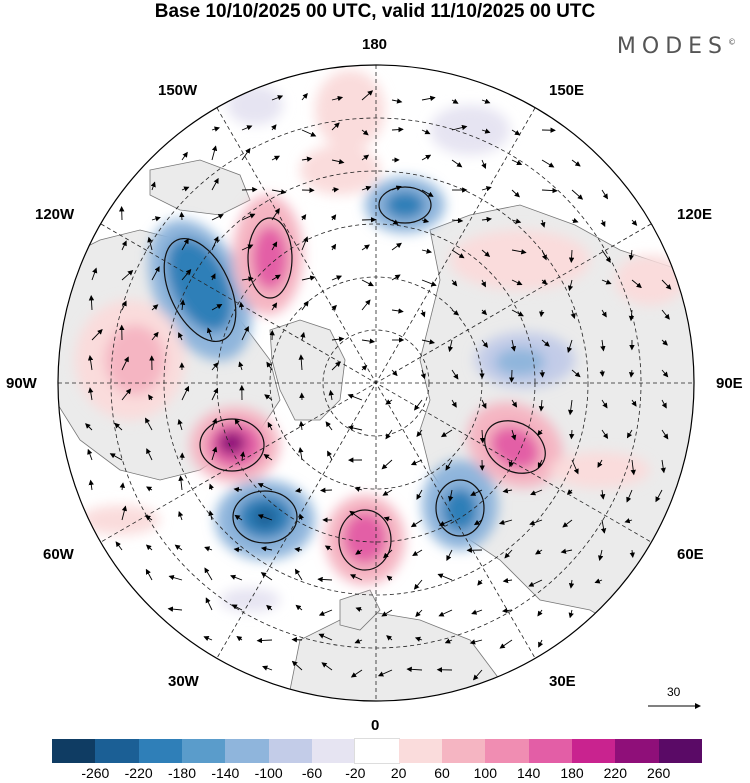  Describe the element at coordinates (95, 773) in the screenshot. I see `colorbar-tick-label: -260` at that location.